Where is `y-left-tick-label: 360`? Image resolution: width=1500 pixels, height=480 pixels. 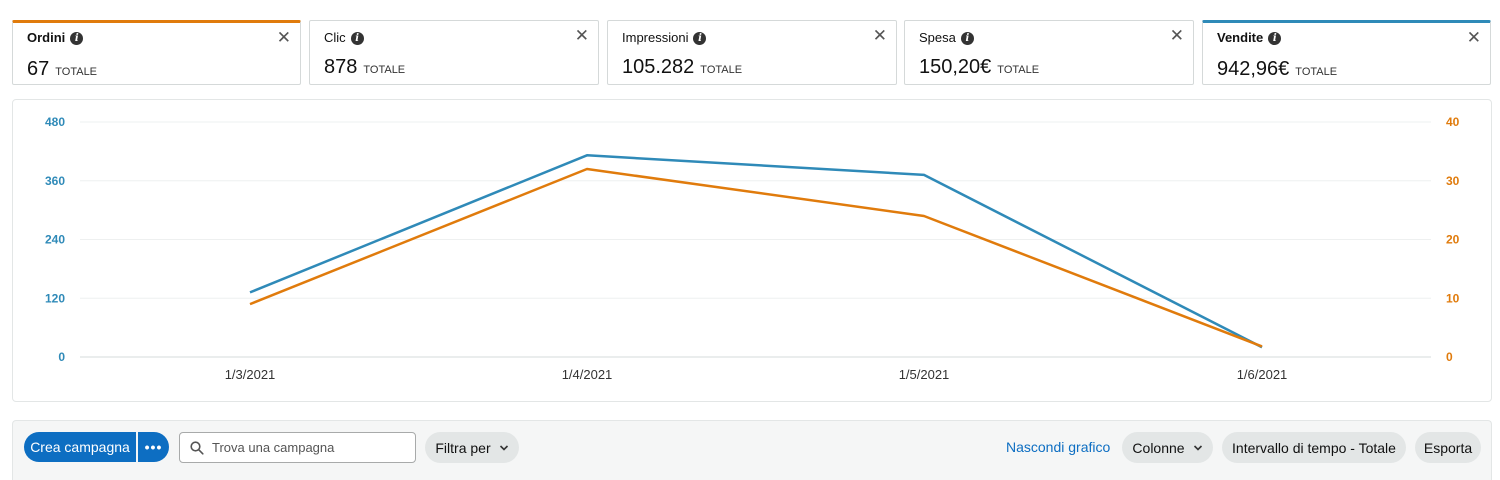
y-left-tick-label: 360 is located at coordinates (55, 181).